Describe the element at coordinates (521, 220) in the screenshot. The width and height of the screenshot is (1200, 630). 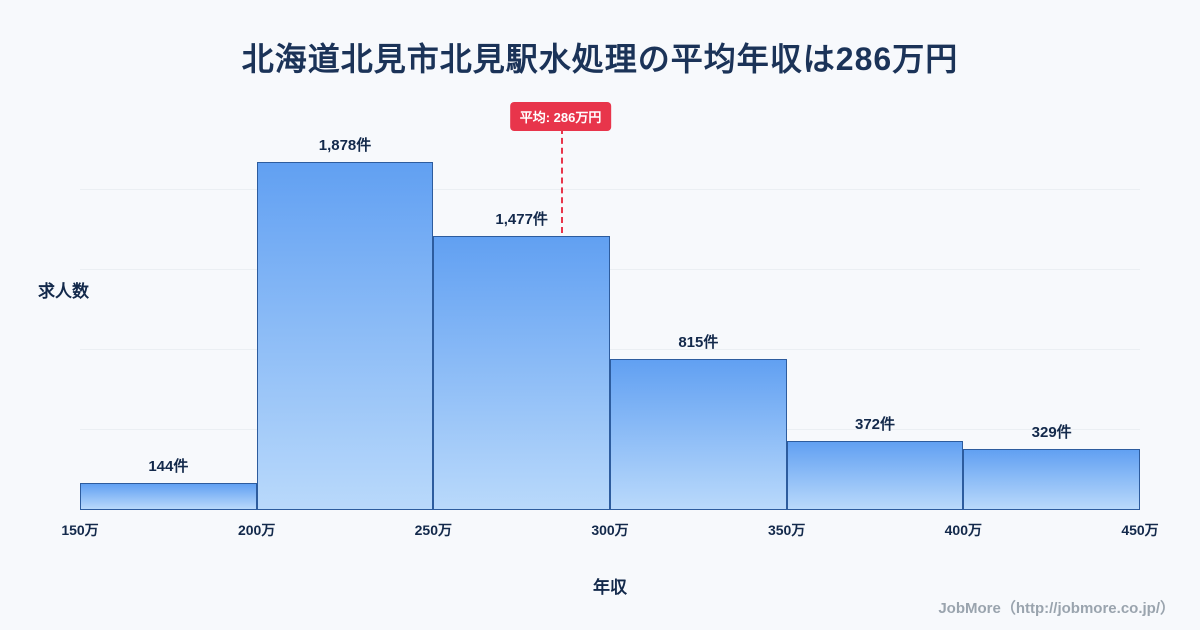
I see `bar-value-label: 1,477件` at that location.